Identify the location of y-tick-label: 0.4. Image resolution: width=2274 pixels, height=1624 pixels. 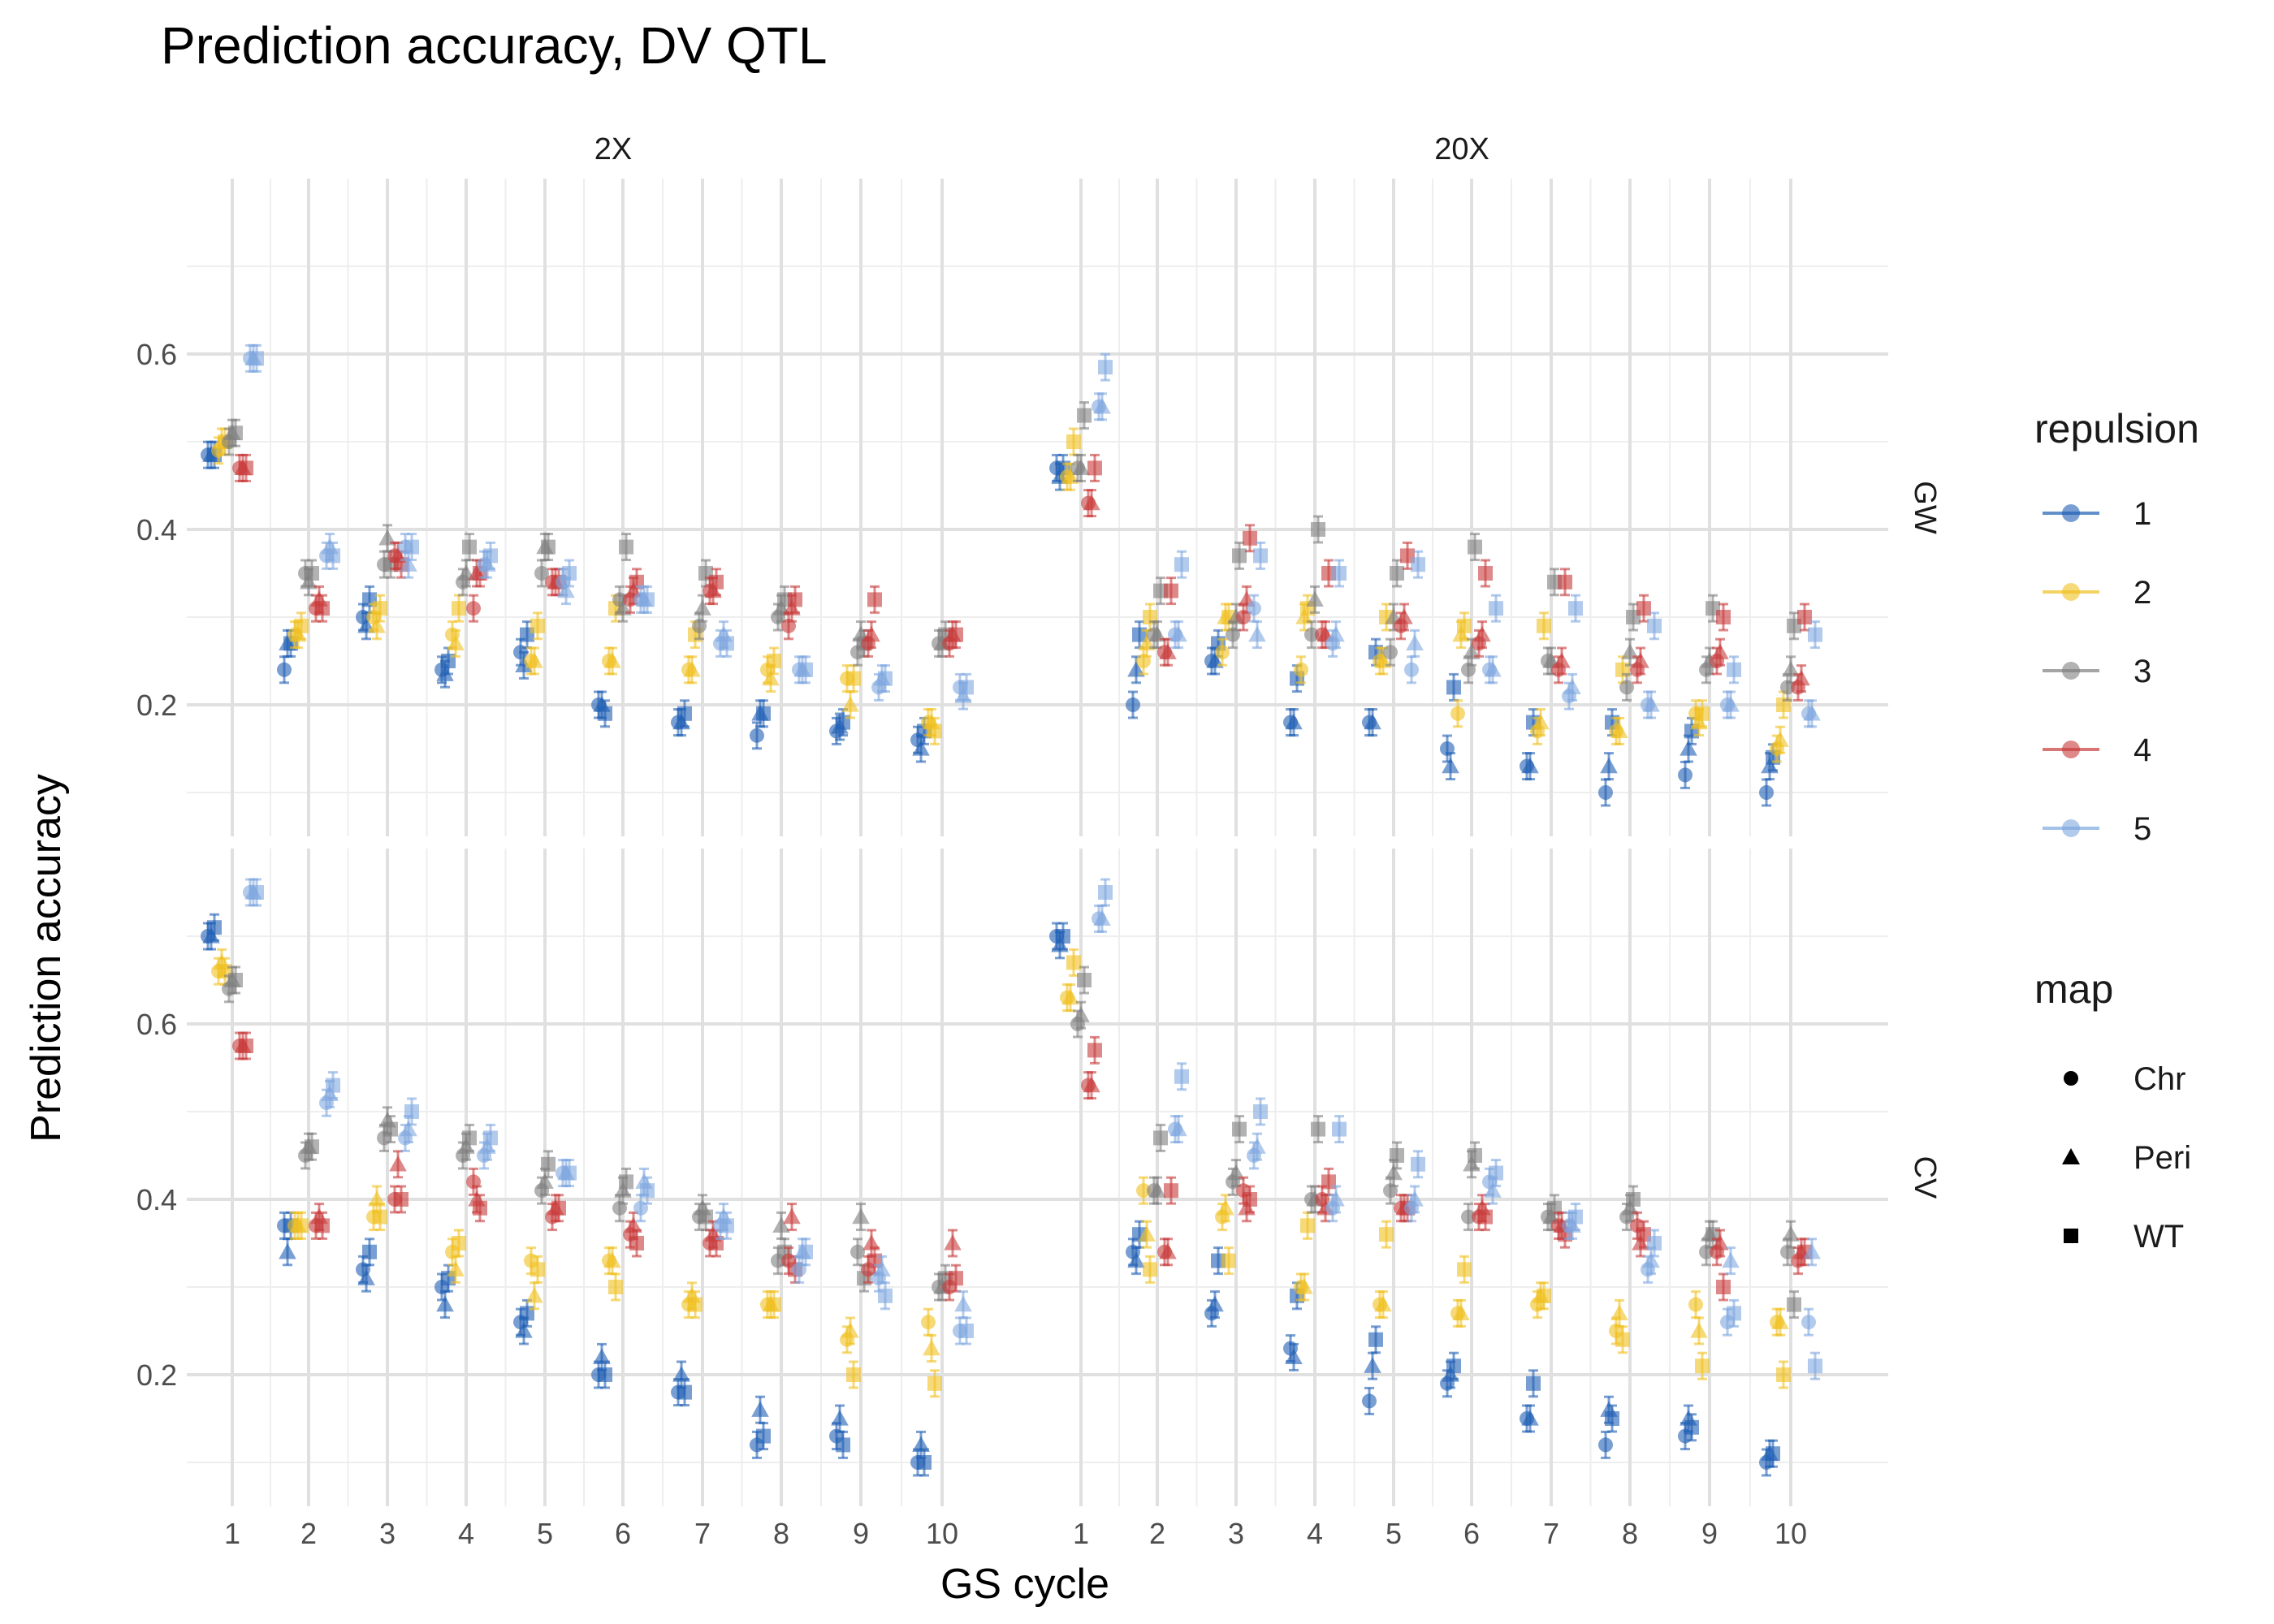
(156, 1200).